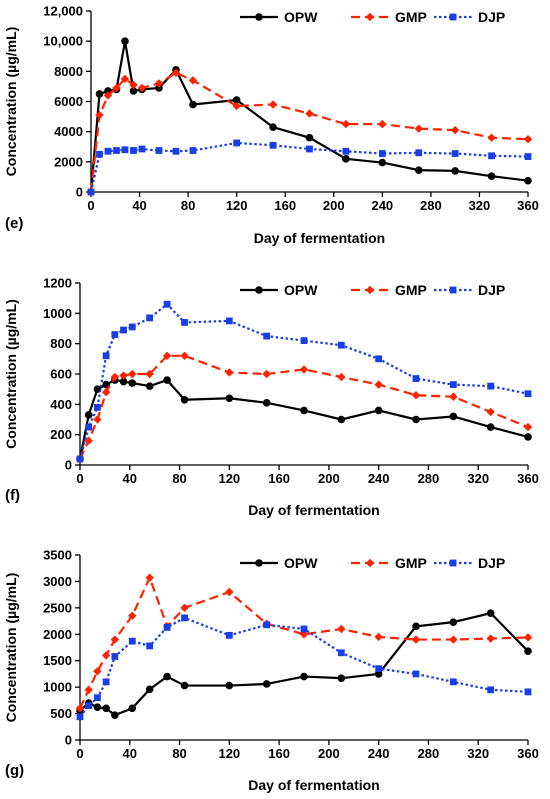 The height and width of the screenshot is (799, 550). What do you see at coordinates (57, 581) in the screenshot?
I see `y-tick-label: 3000` at bounding box center [57, 581].